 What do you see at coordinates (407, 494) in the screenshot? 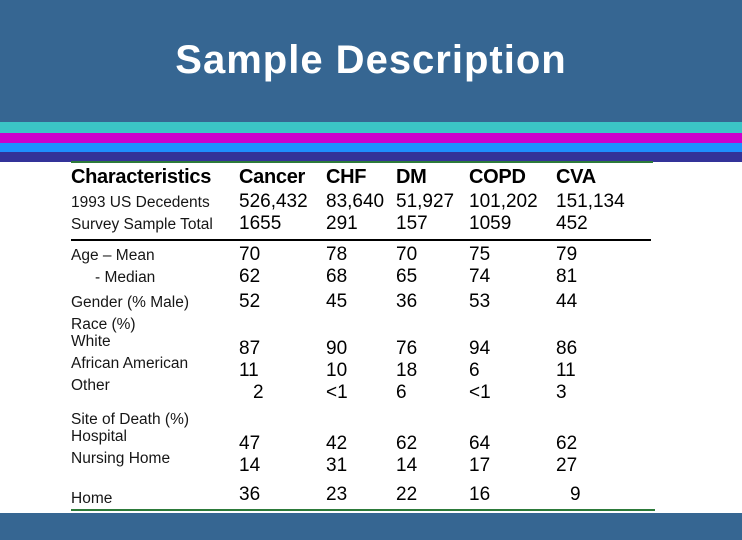
I see `cell-value: 22` at bounding box center [407, 494].